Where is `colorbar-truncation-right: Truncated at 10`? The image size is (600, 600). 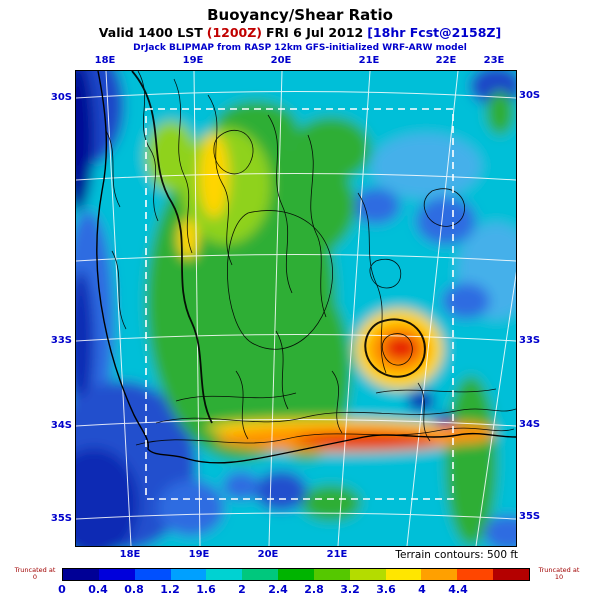
colorbar-truncation-right: Truncated at 10 is located at coordinates (559, 573).